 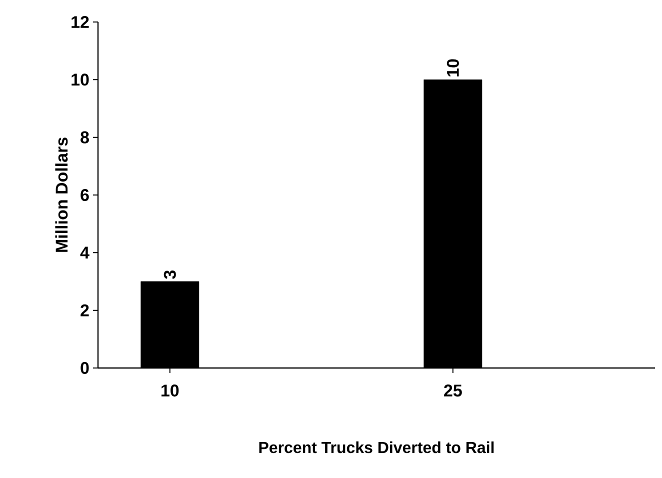 I want to click on x-axis-title: Percent Trucks Diverted to Rail, so click(x=376, y=447).